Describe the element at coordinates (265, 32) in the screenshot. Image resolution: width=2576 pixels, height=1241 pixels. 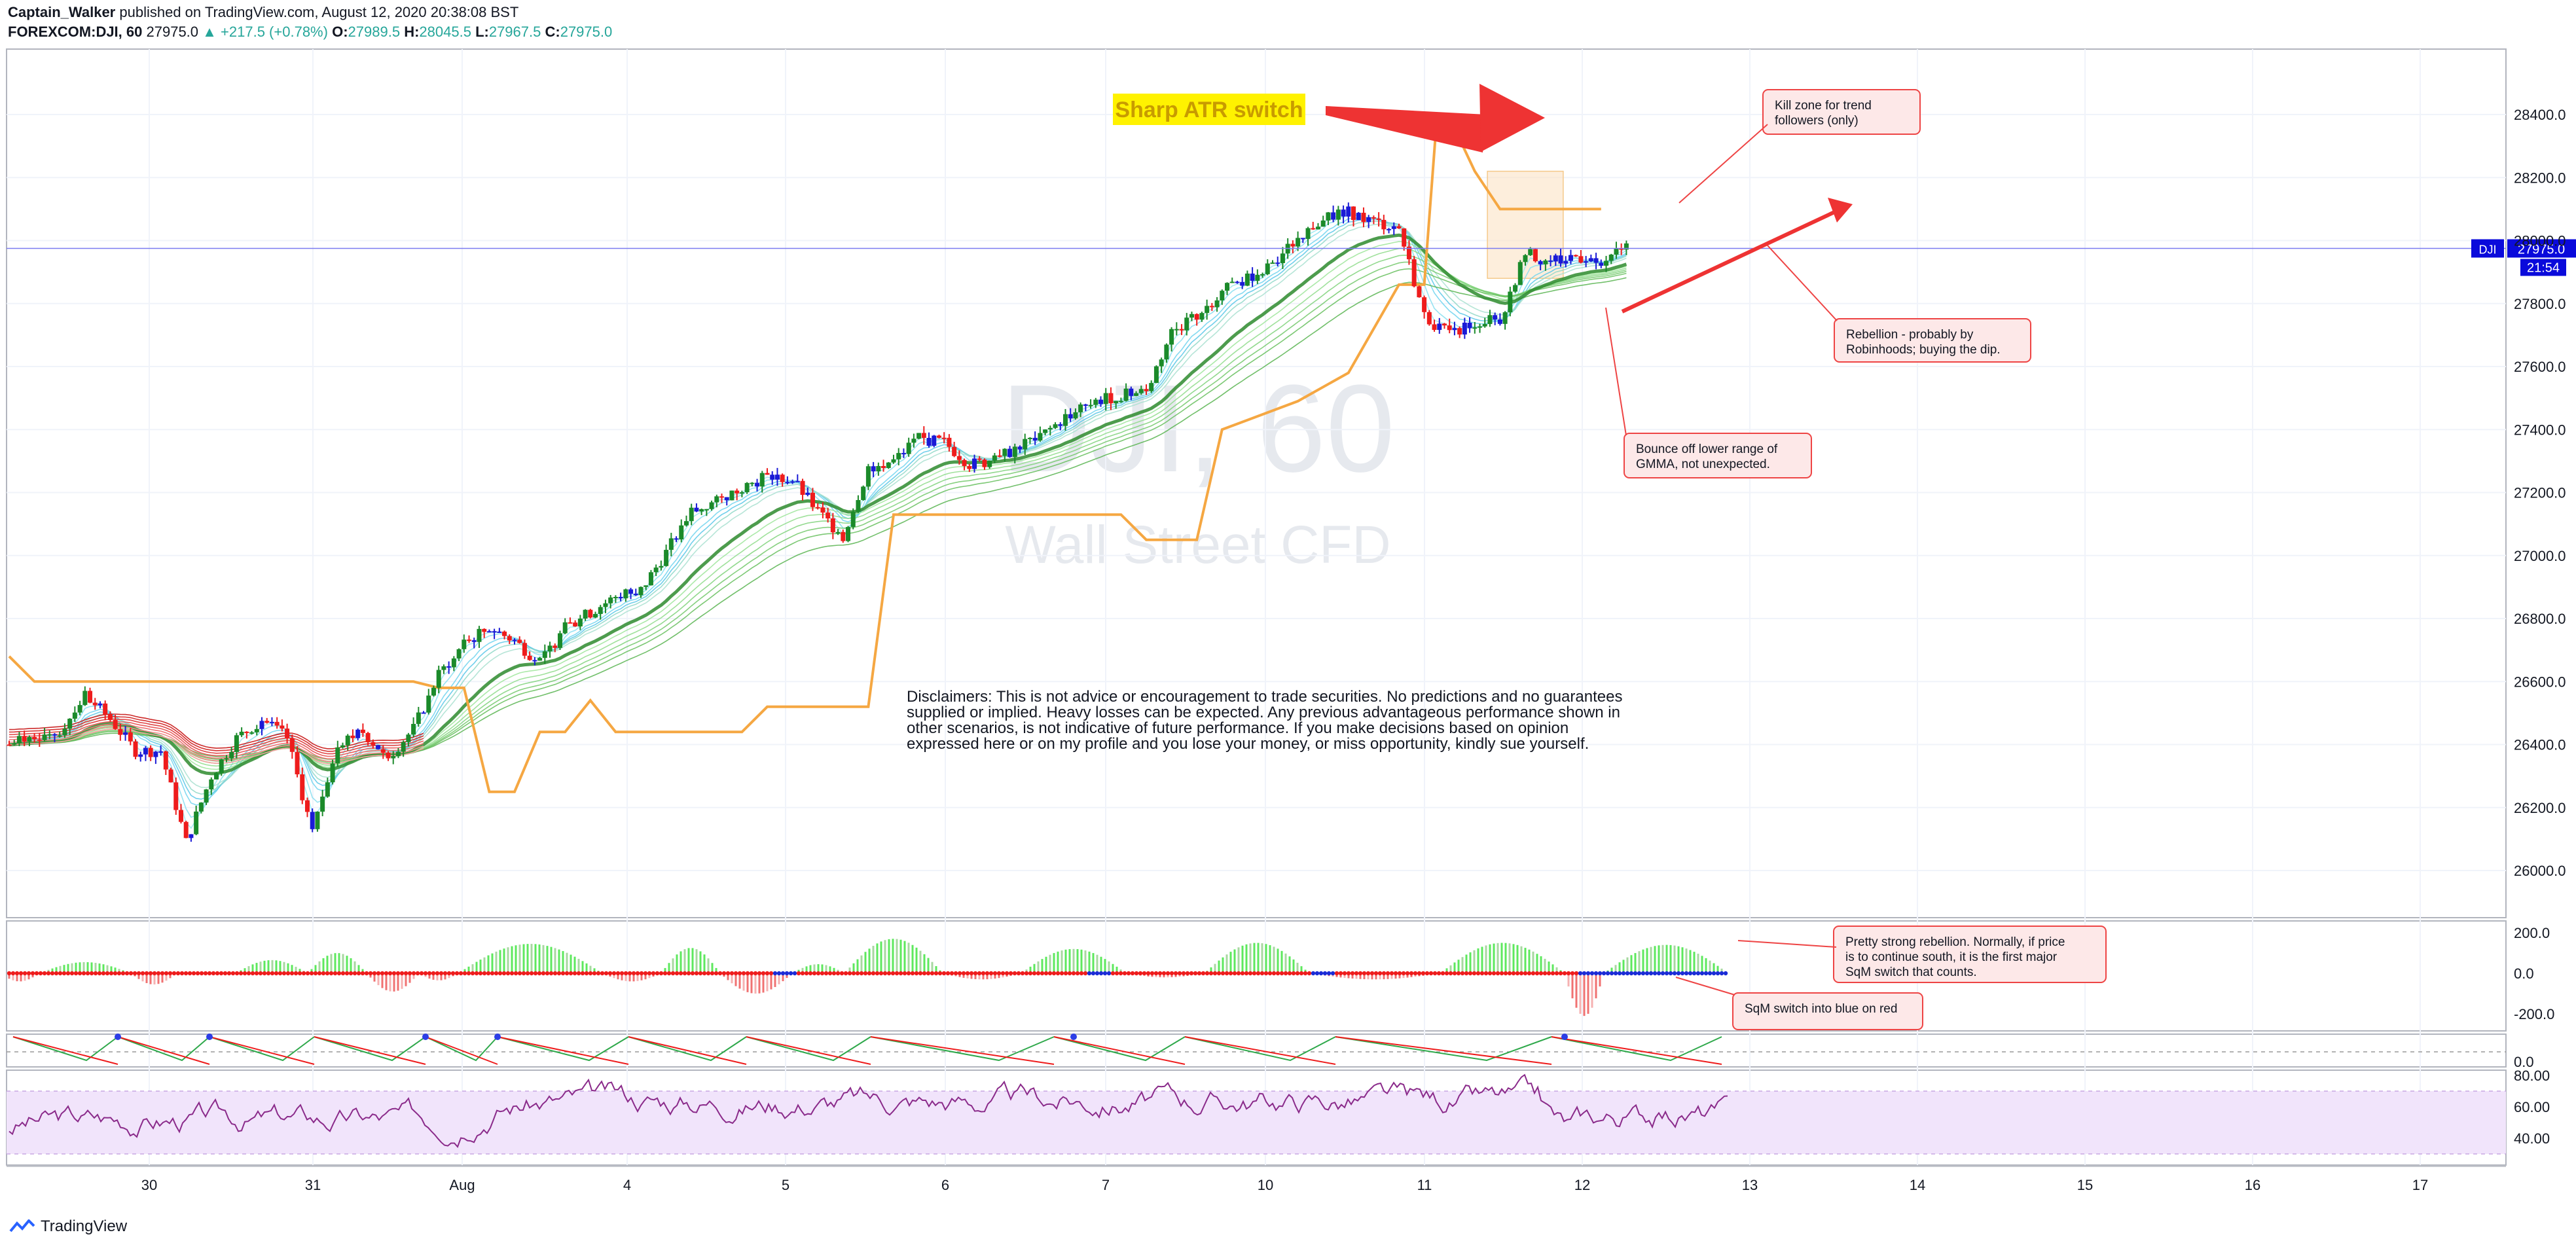
I see `change-label: ▲ +217.5 (+0.78%)` at that location.